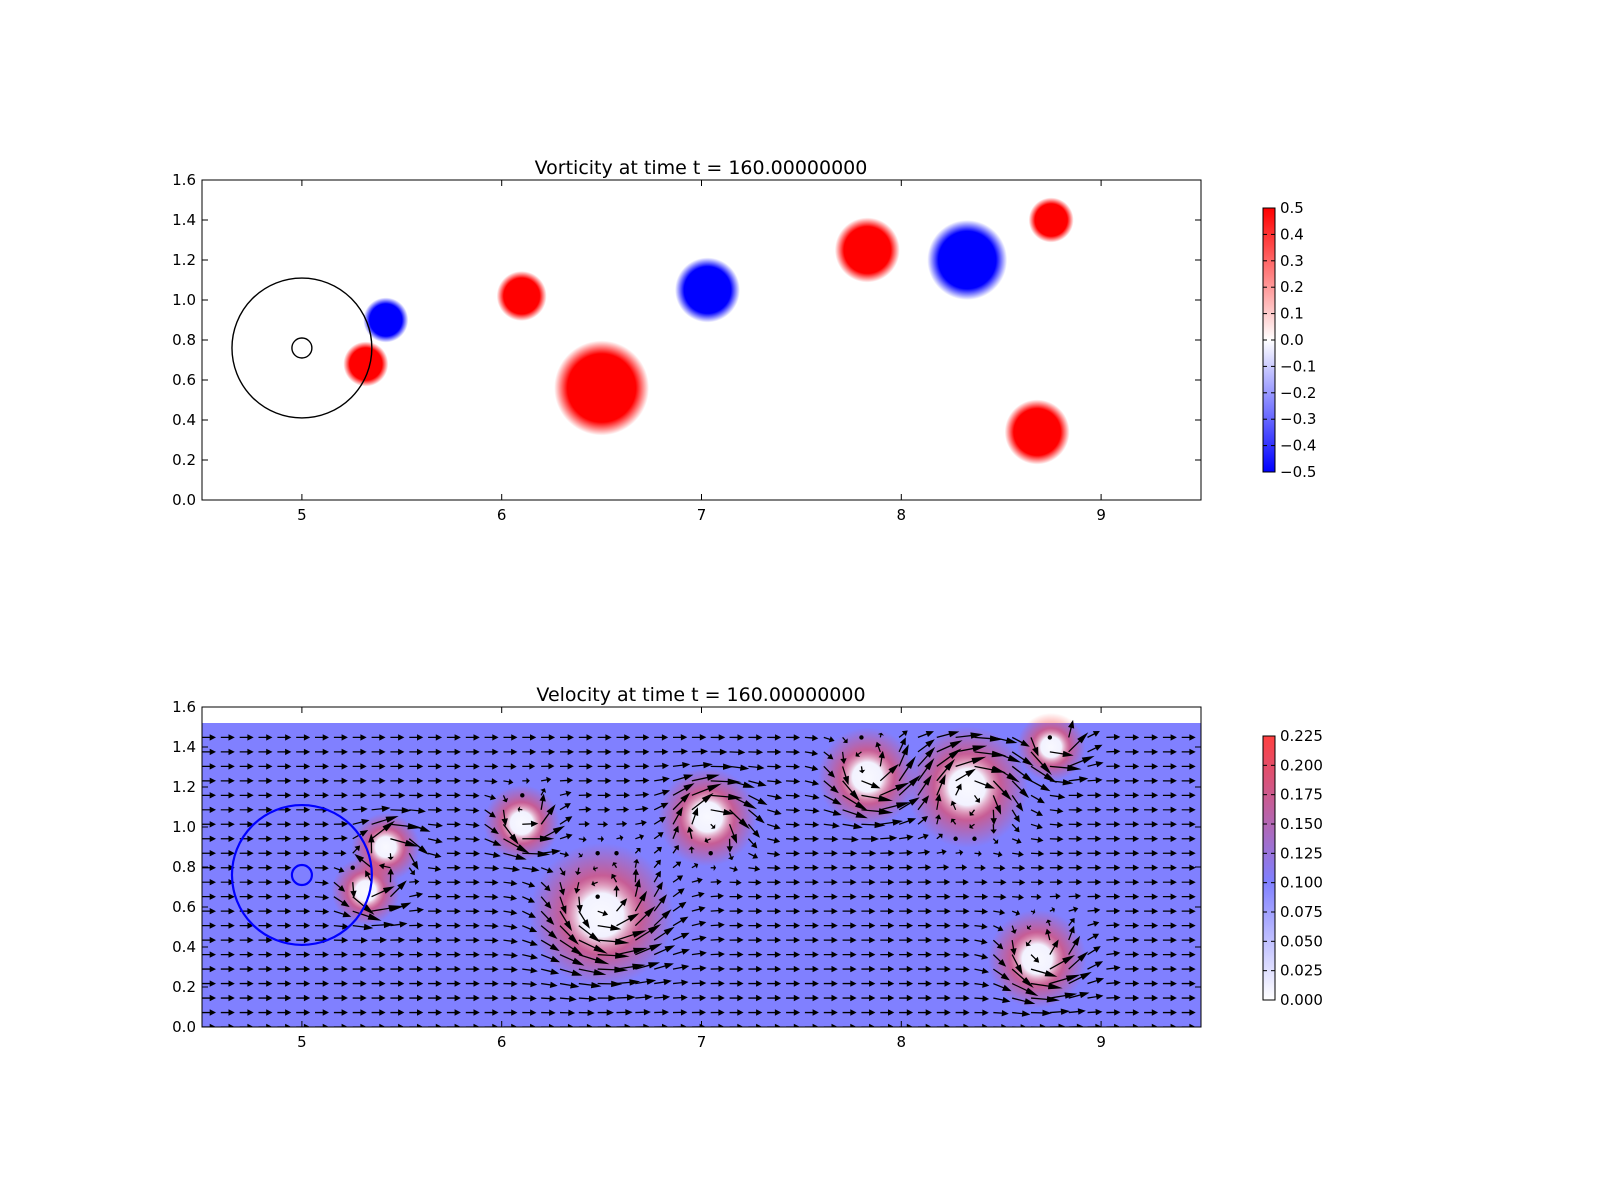 This screenshot has width=1600, height=1200. Describe the element at coordinates (1051, 747) in the screenshot. I see `vortex-speed-region` at that location.